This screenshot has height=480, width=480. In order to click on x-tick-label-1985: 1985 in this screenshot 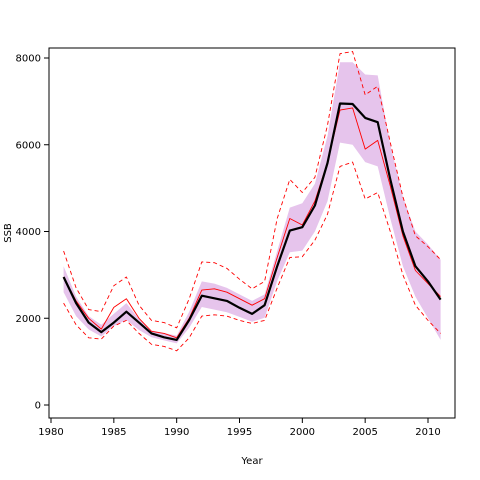, I will do `click(113, 432)`.